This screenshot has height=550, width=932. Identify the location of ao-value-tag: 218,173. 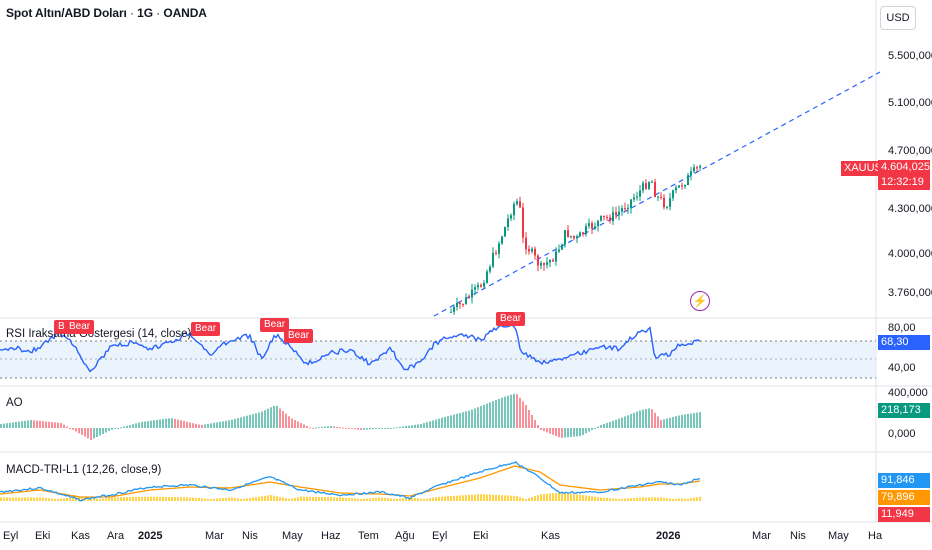
(904, 410).